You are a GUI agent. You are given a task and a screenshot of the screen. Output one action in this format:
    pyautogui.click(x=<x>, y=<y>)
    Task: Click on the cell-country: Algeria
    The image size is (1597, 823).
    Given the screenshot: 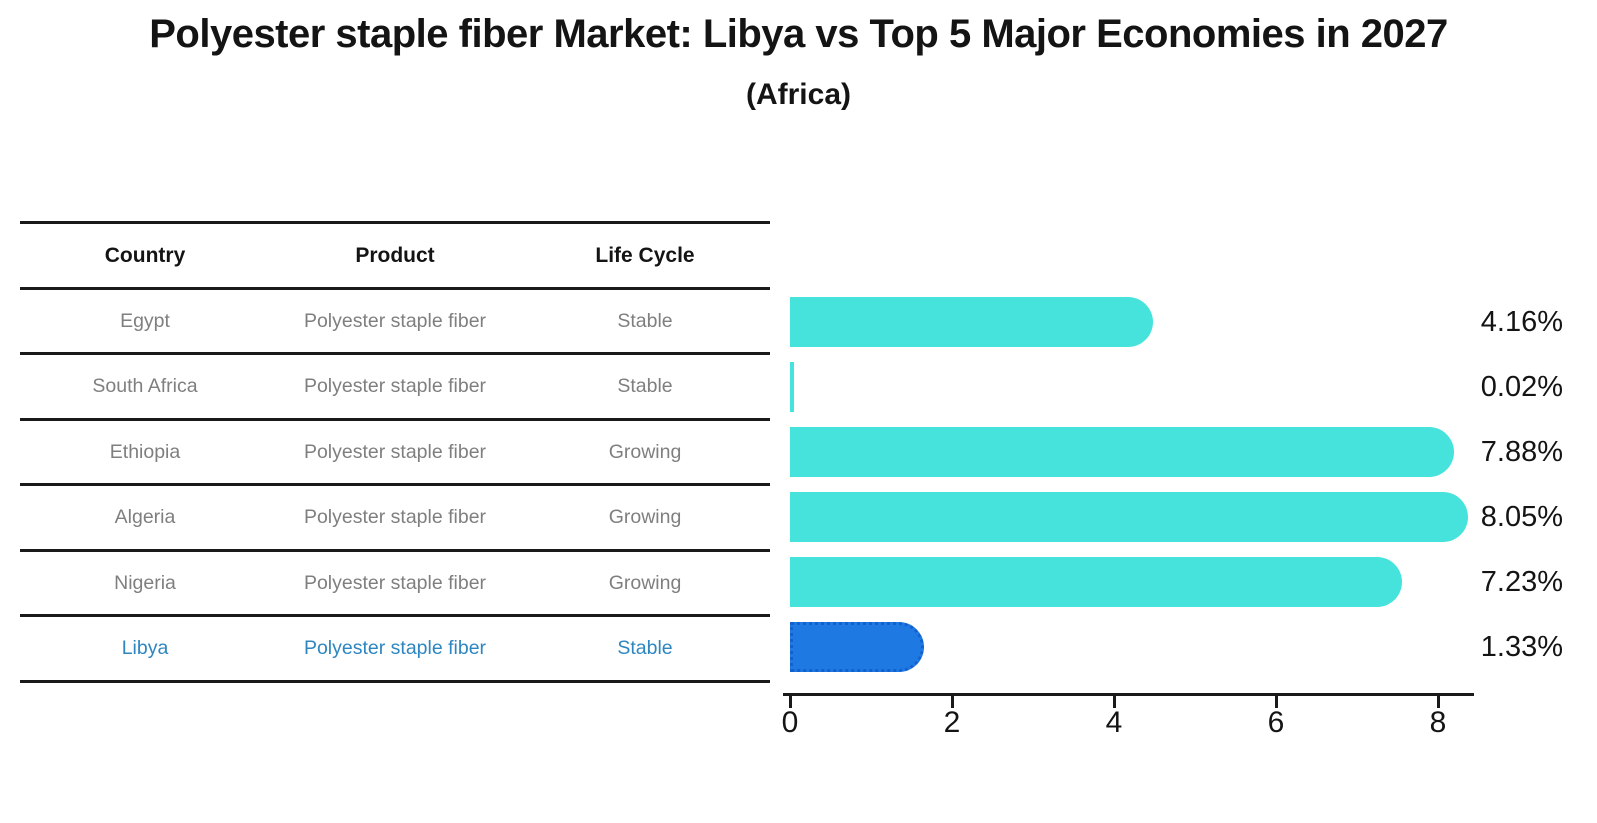 What is the action you would take?
    pyautogui.click(x=145, y=517)
    